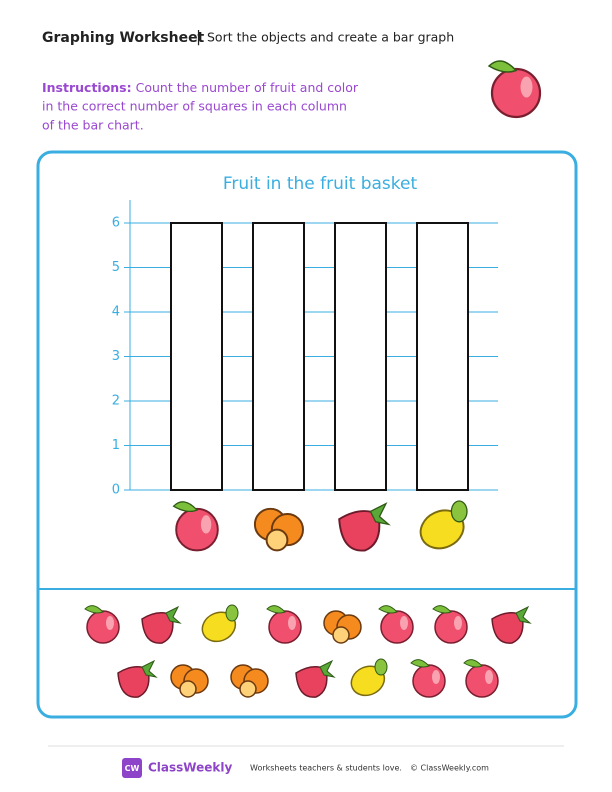 The height and width of the screenshot is (792, 612). What do you see at coordinates (190, 768) in the screenshot?
I see `footer-brand: ClassWeekly` at bounding box center [190, 768].